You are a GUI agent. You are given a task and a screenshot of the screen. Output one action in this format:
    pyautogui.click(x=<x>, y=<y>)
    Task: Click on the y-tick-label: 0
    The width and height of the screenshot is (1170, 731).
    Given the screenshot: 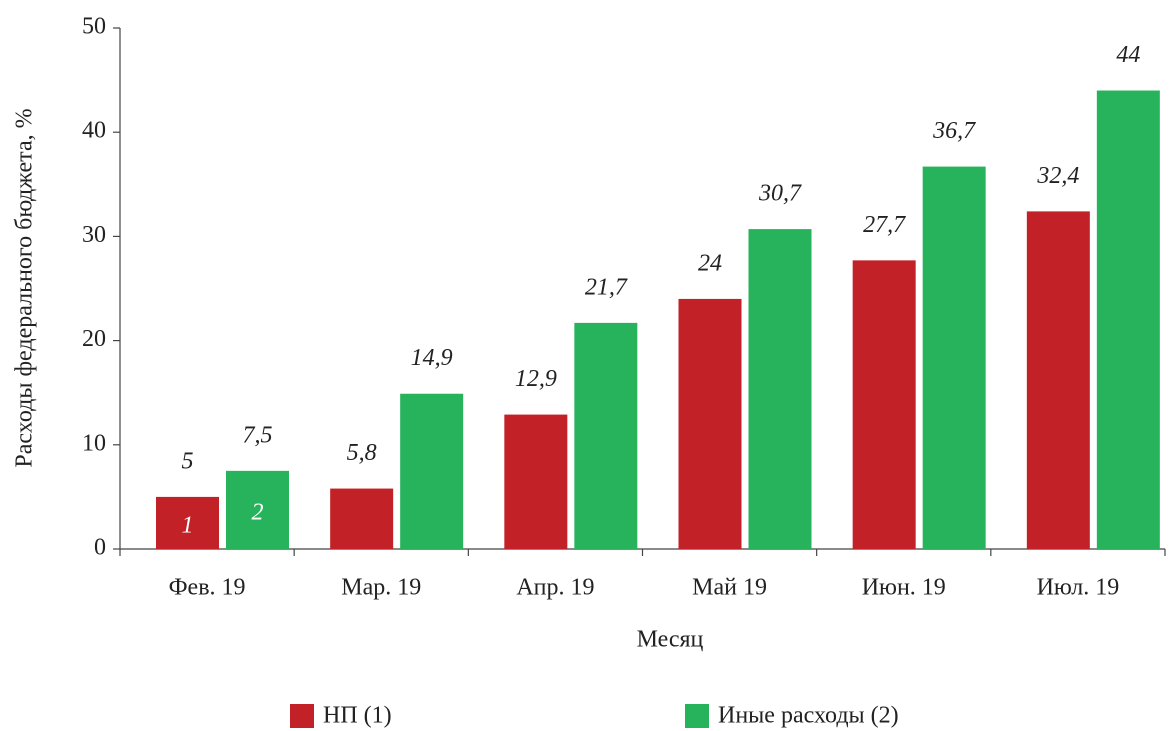 What is the action you would take?
    pyautogui.click(x=100, y=548)
    